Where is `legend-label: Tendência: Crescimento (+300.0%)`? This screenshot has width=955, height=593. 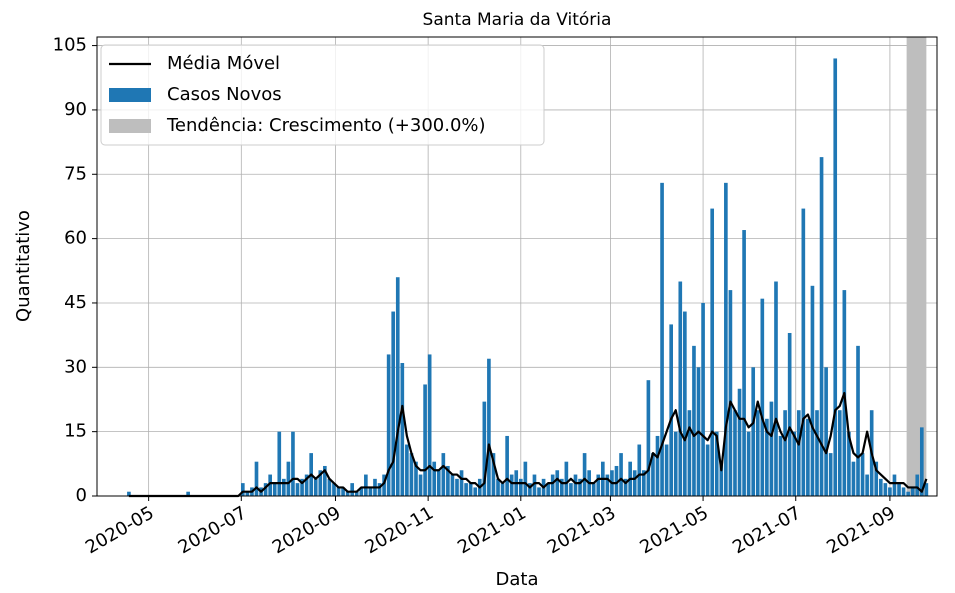 legend-label: Tendência: Crescimento (+300.0%) is located at coordinates (326, 125).